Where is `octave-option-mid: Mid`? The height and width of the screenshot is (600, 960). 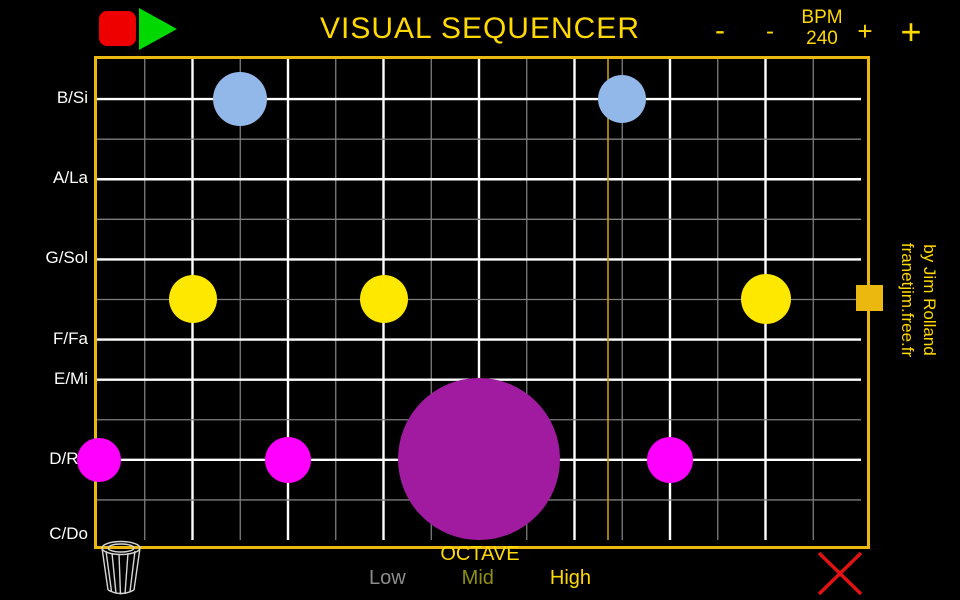 octave-option-mid: Mid is located at coordinates (477, 578).